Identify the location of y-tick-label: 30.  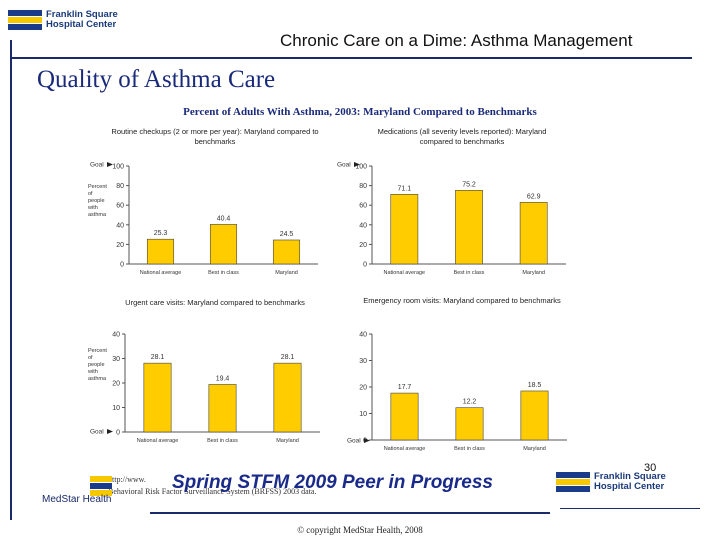
(116, 359).